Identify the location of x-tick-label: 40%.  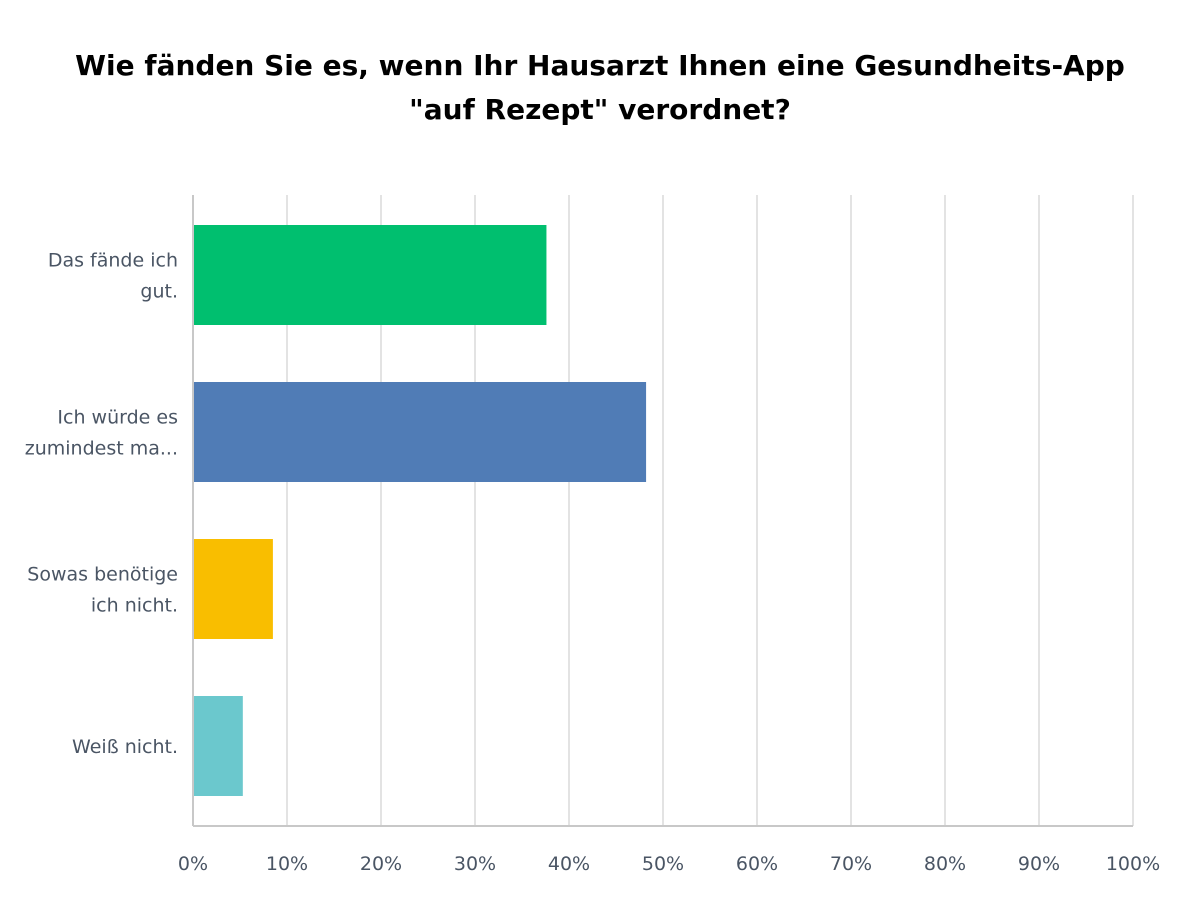
(569, 864).